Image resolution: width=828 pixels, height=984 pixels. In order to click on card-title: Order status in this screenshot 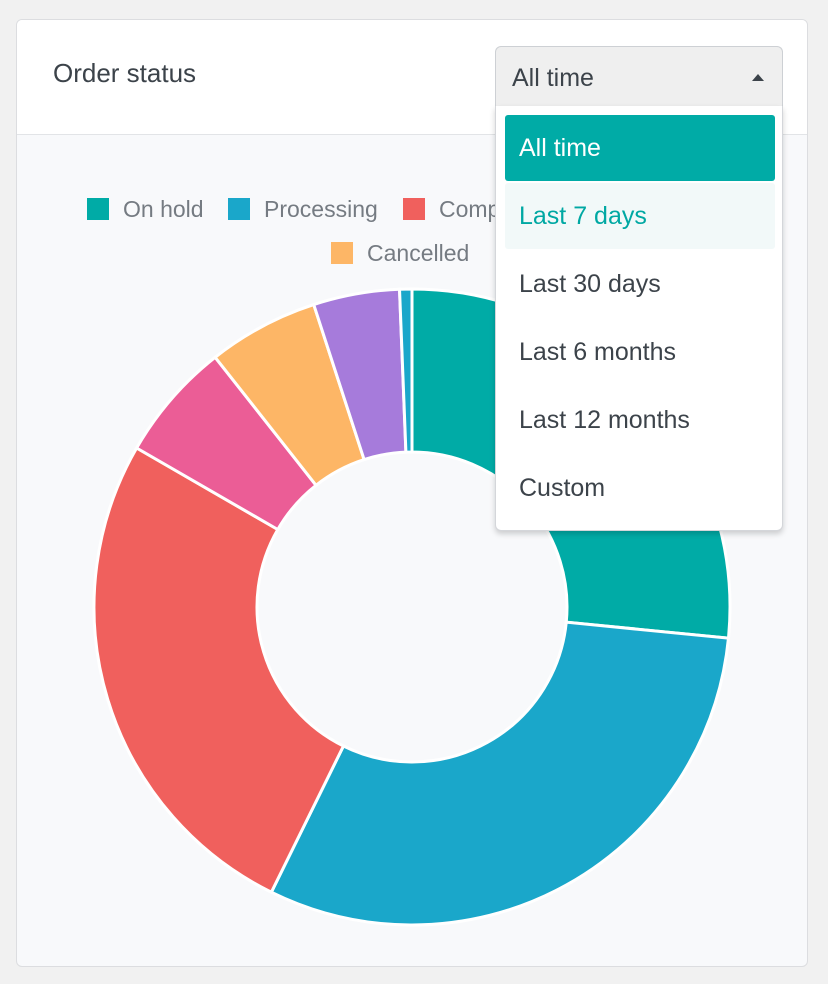, I will do `click(125, 73)`.